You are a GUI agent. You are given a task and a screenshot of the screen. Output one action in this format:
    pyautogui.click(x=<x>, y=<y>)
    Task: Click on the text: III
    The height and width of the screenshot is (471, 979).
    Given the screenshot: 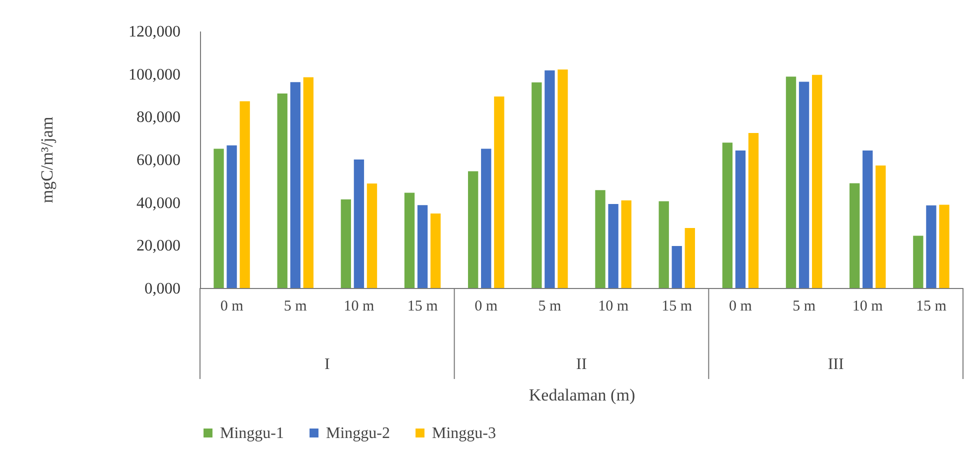 What is the action you would take?
    pyautogui.click(x=836, y=364)
    